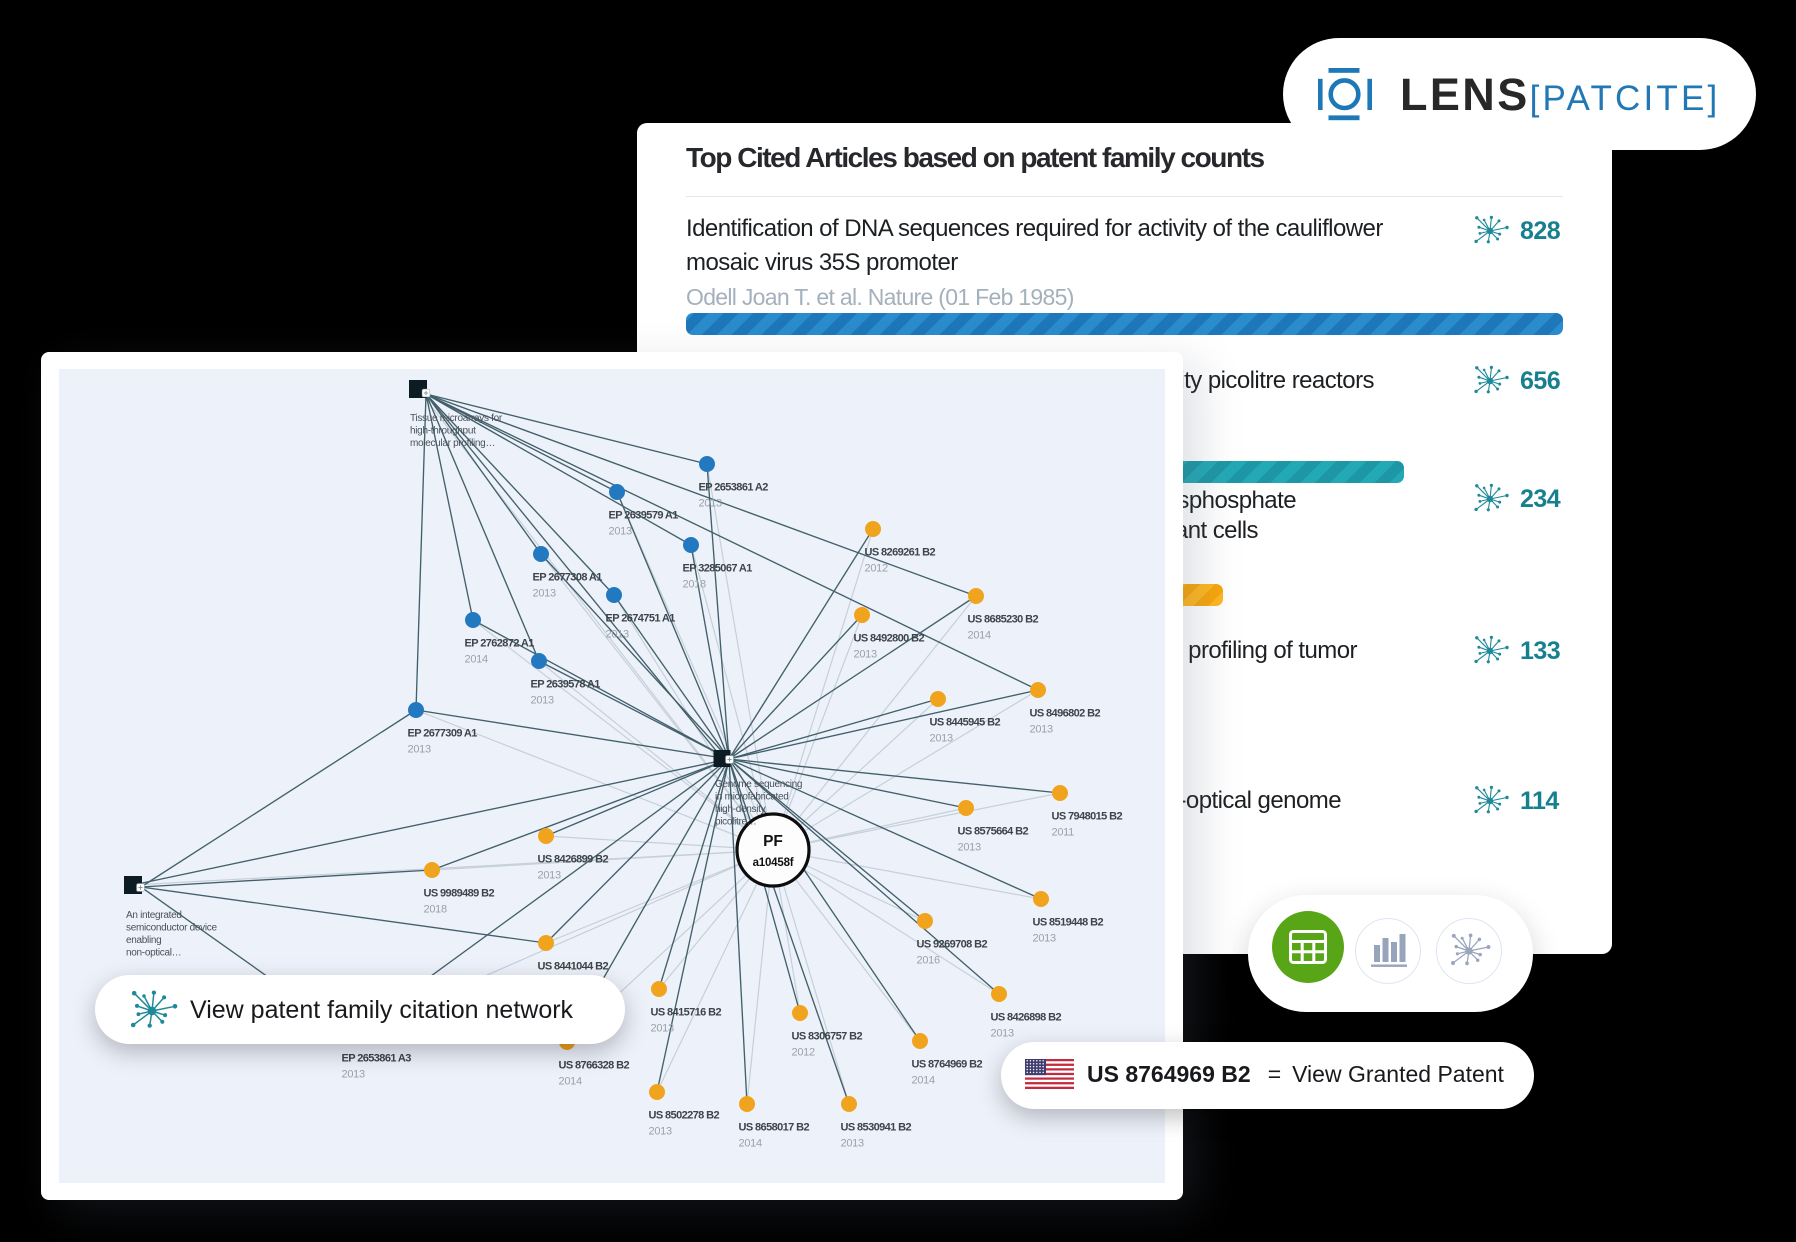 Image resolution: width=1796 pixels, height=1242 pixels. I want to click on svg-text: EP 2639578 A1, so click(566, 685).